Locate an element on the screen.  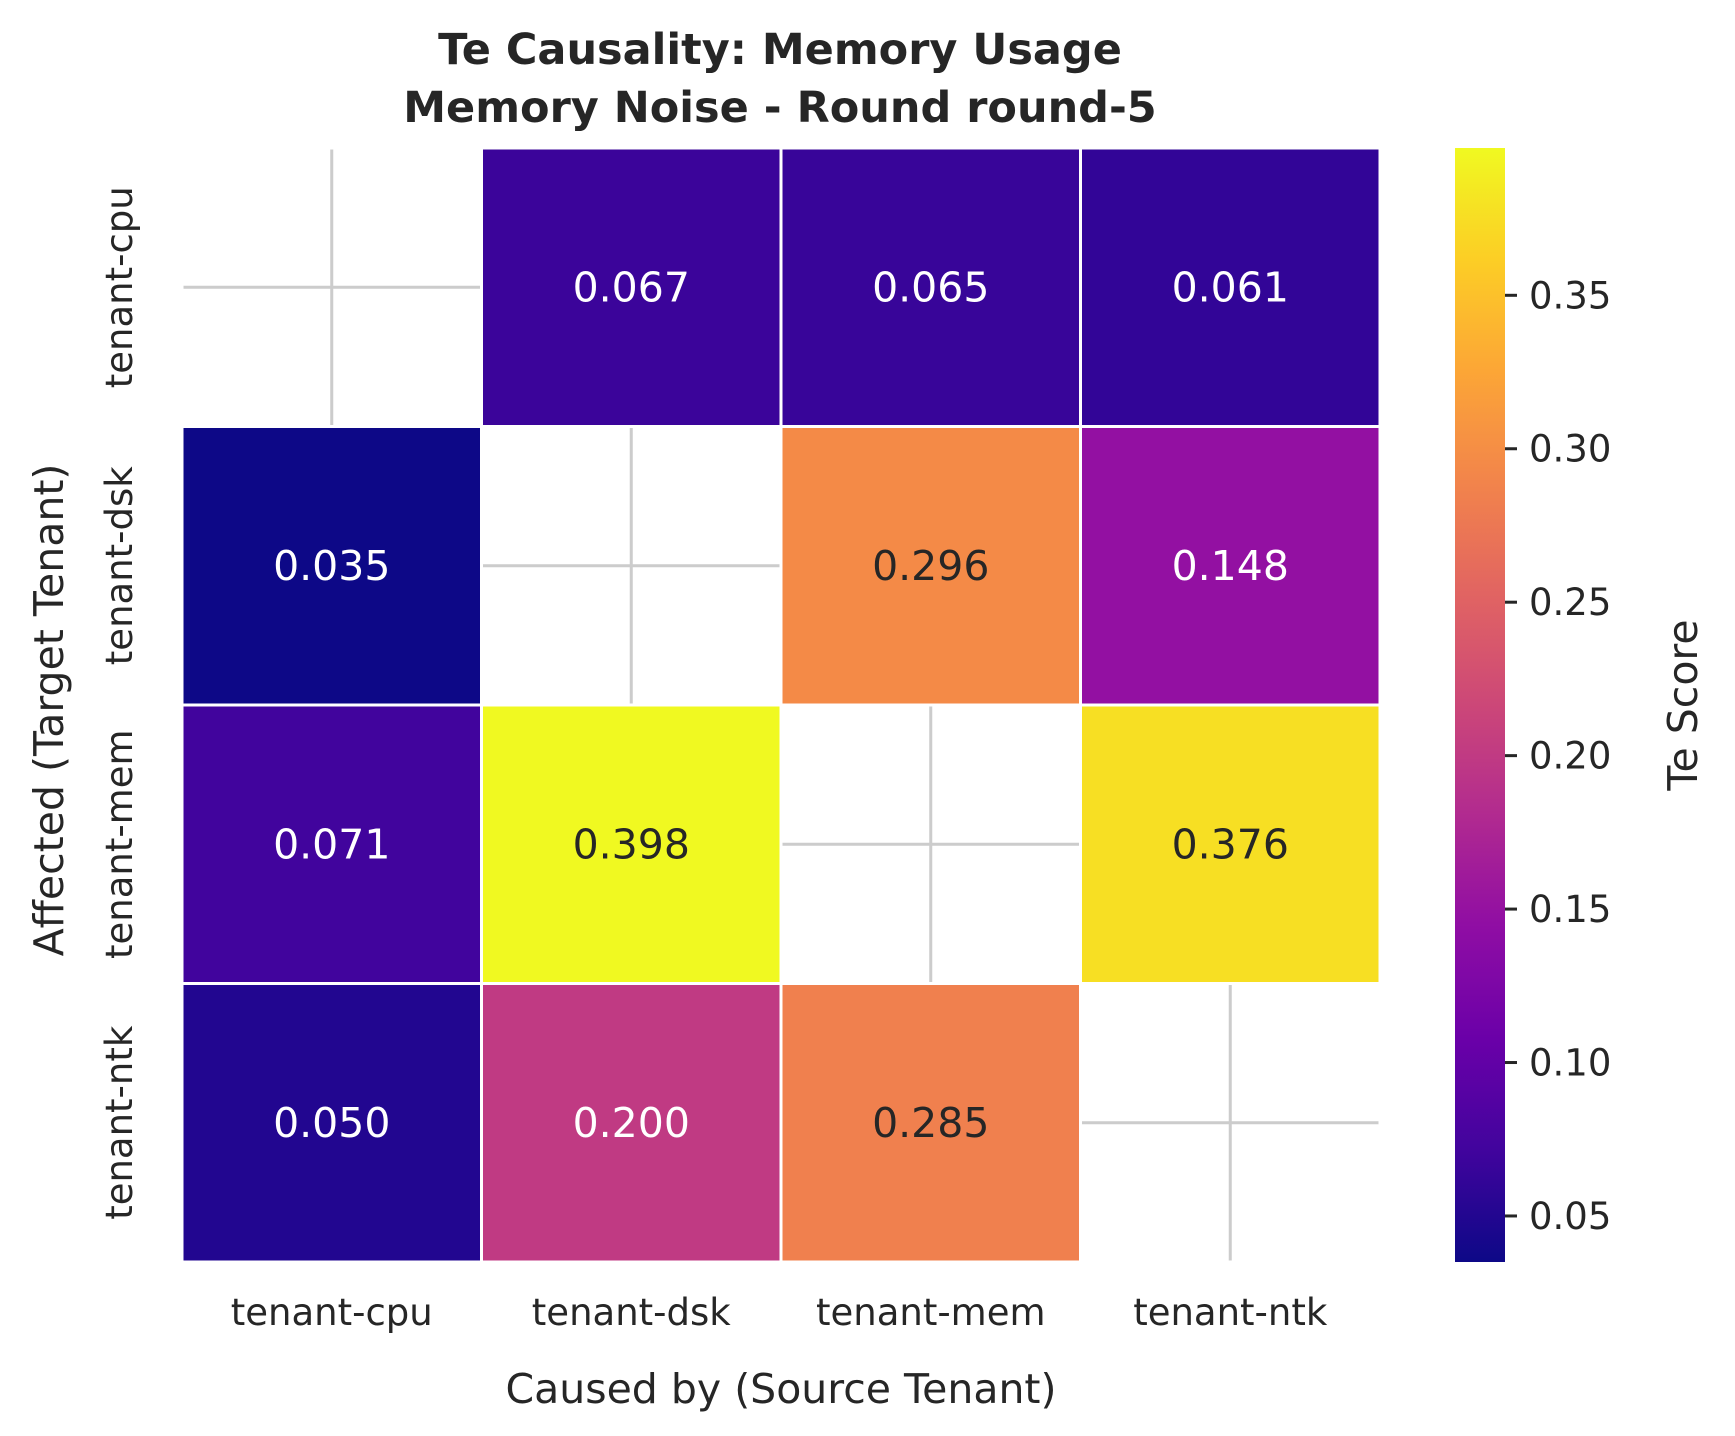
cell-value-label: 0.398 is located at coordinates (631, 844).